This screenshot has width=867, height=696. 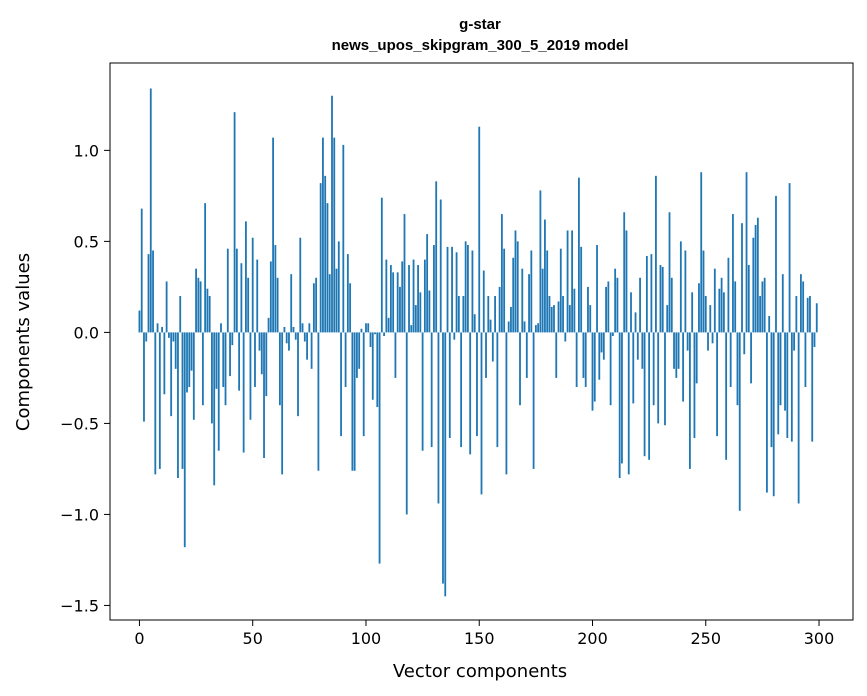 I want to click on x-tick-label: 0, so click(x=139, y=638).